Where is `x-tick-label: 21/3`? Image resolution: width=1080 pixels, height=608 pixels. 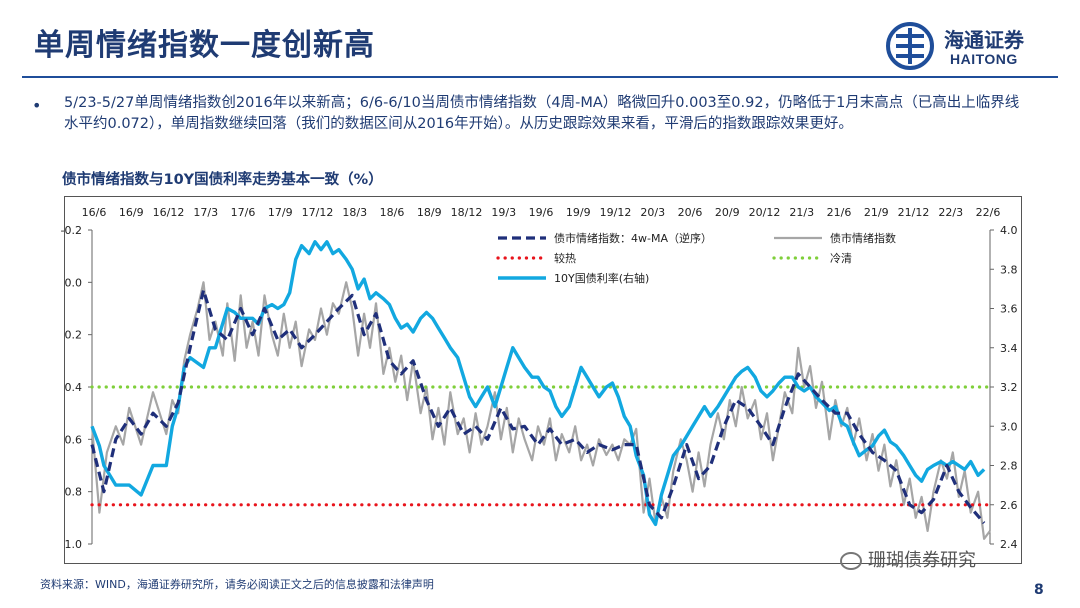 x-tick-label: 21/3 is located at coordinates (801, 212).